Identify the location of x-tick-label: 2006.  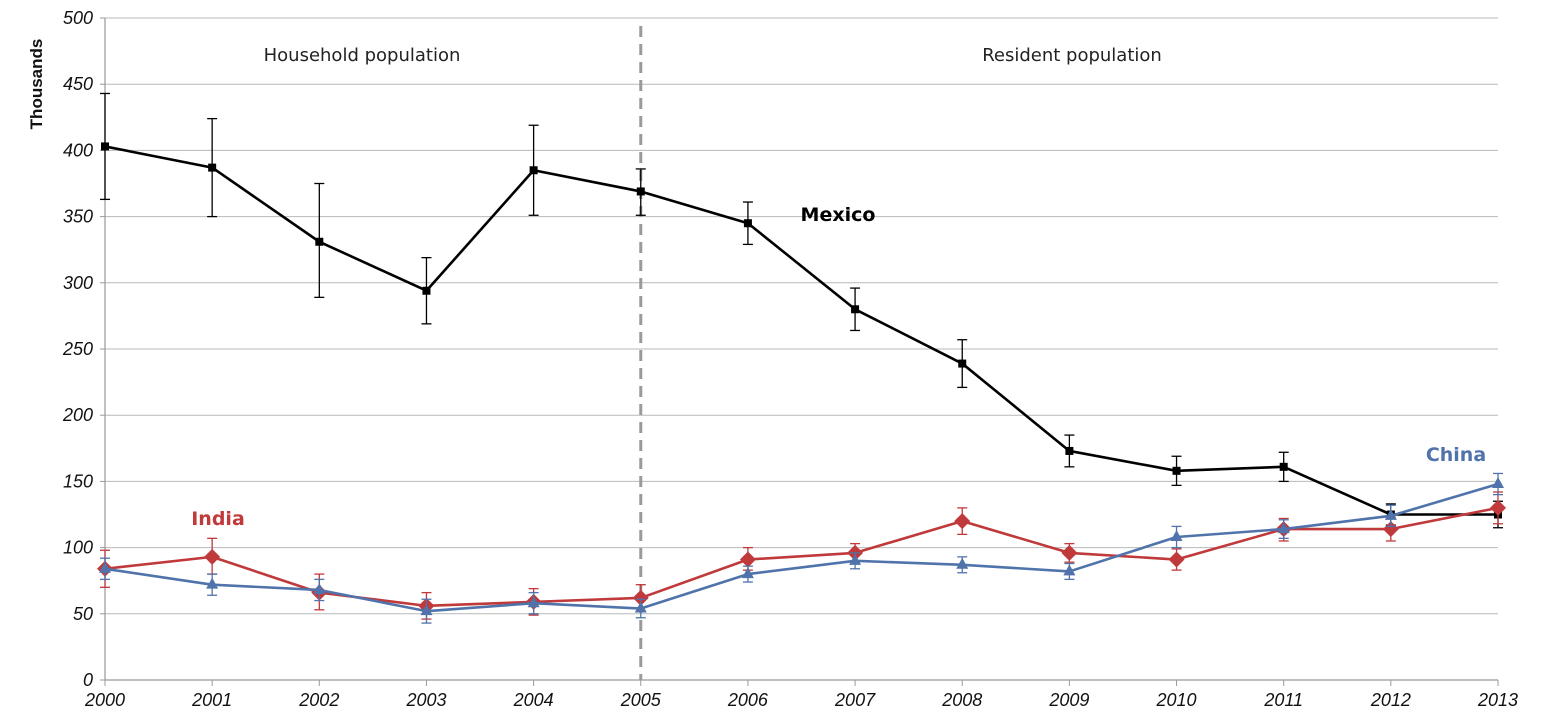
(748, 700).